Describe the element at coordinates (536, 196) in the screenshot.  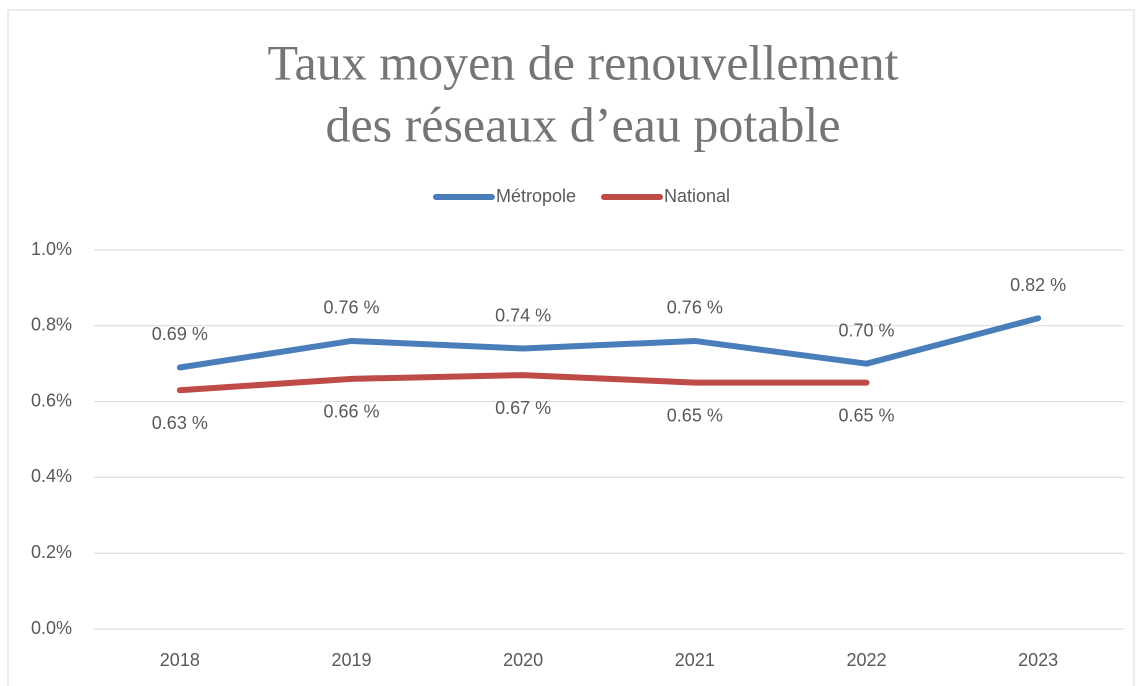
I see `legend-label: Métropole` at that location.